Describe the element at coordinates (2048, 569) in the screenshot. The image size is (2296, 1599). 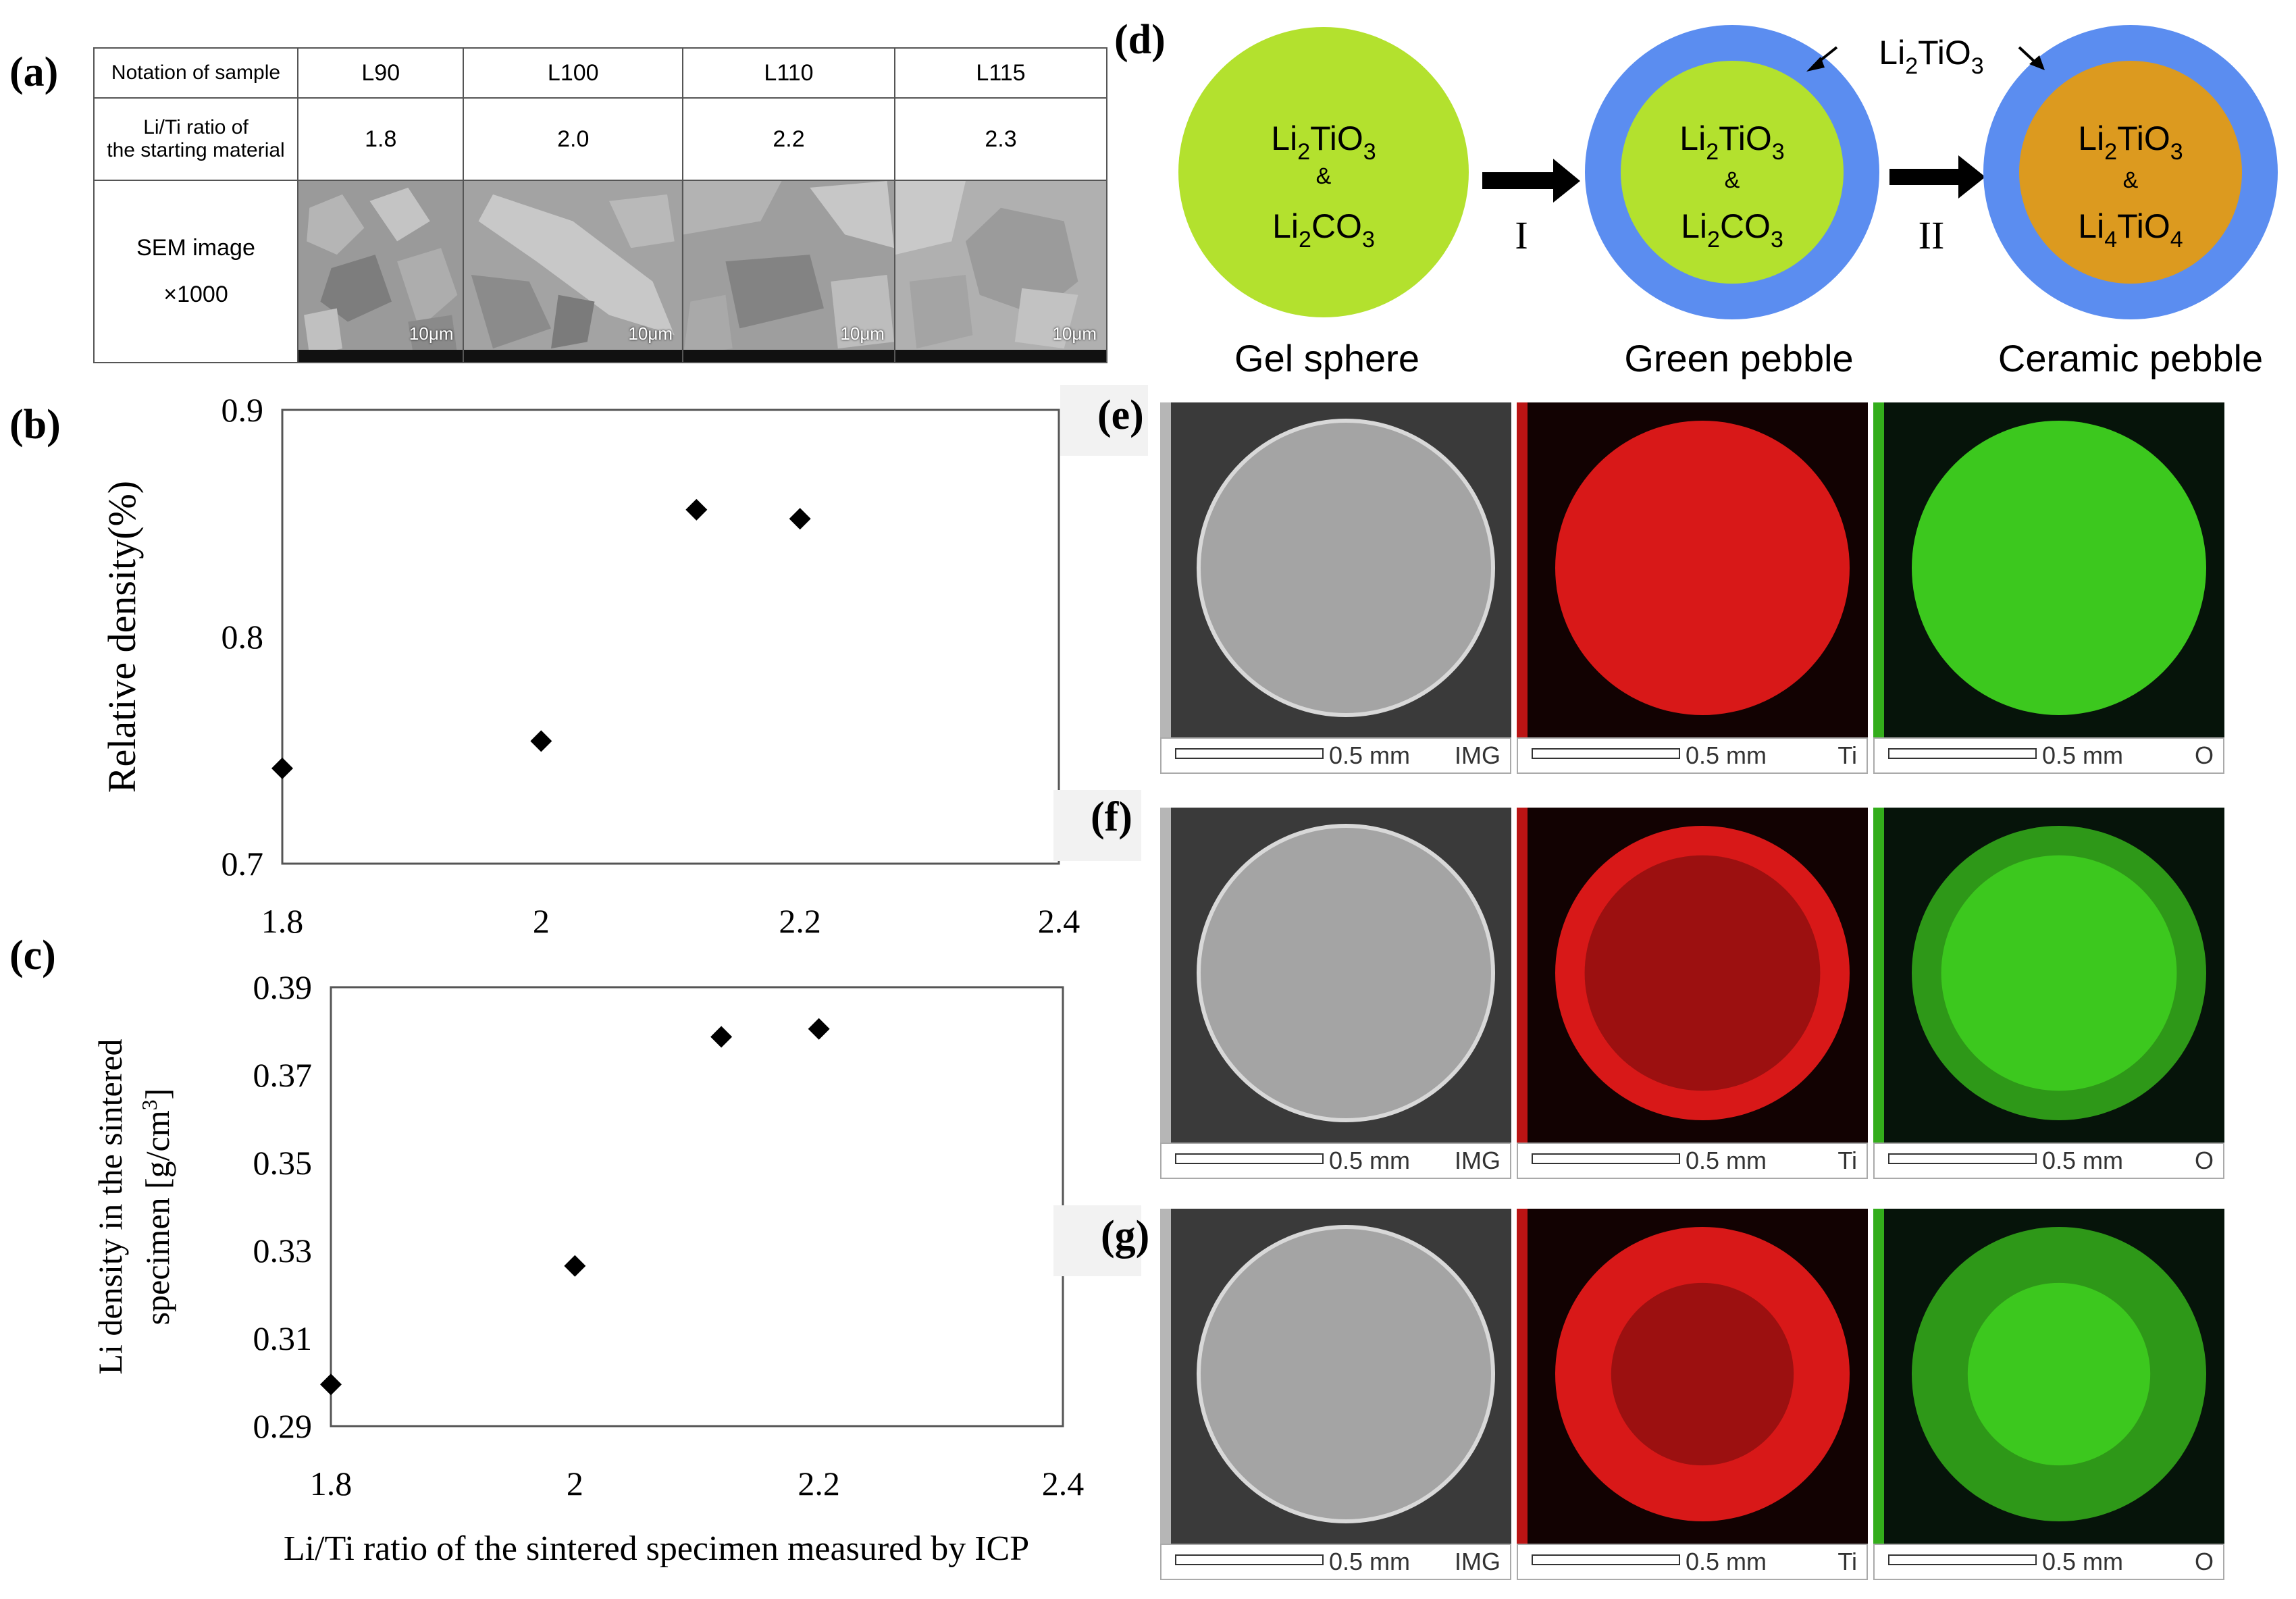
I see `o-map` at that location.